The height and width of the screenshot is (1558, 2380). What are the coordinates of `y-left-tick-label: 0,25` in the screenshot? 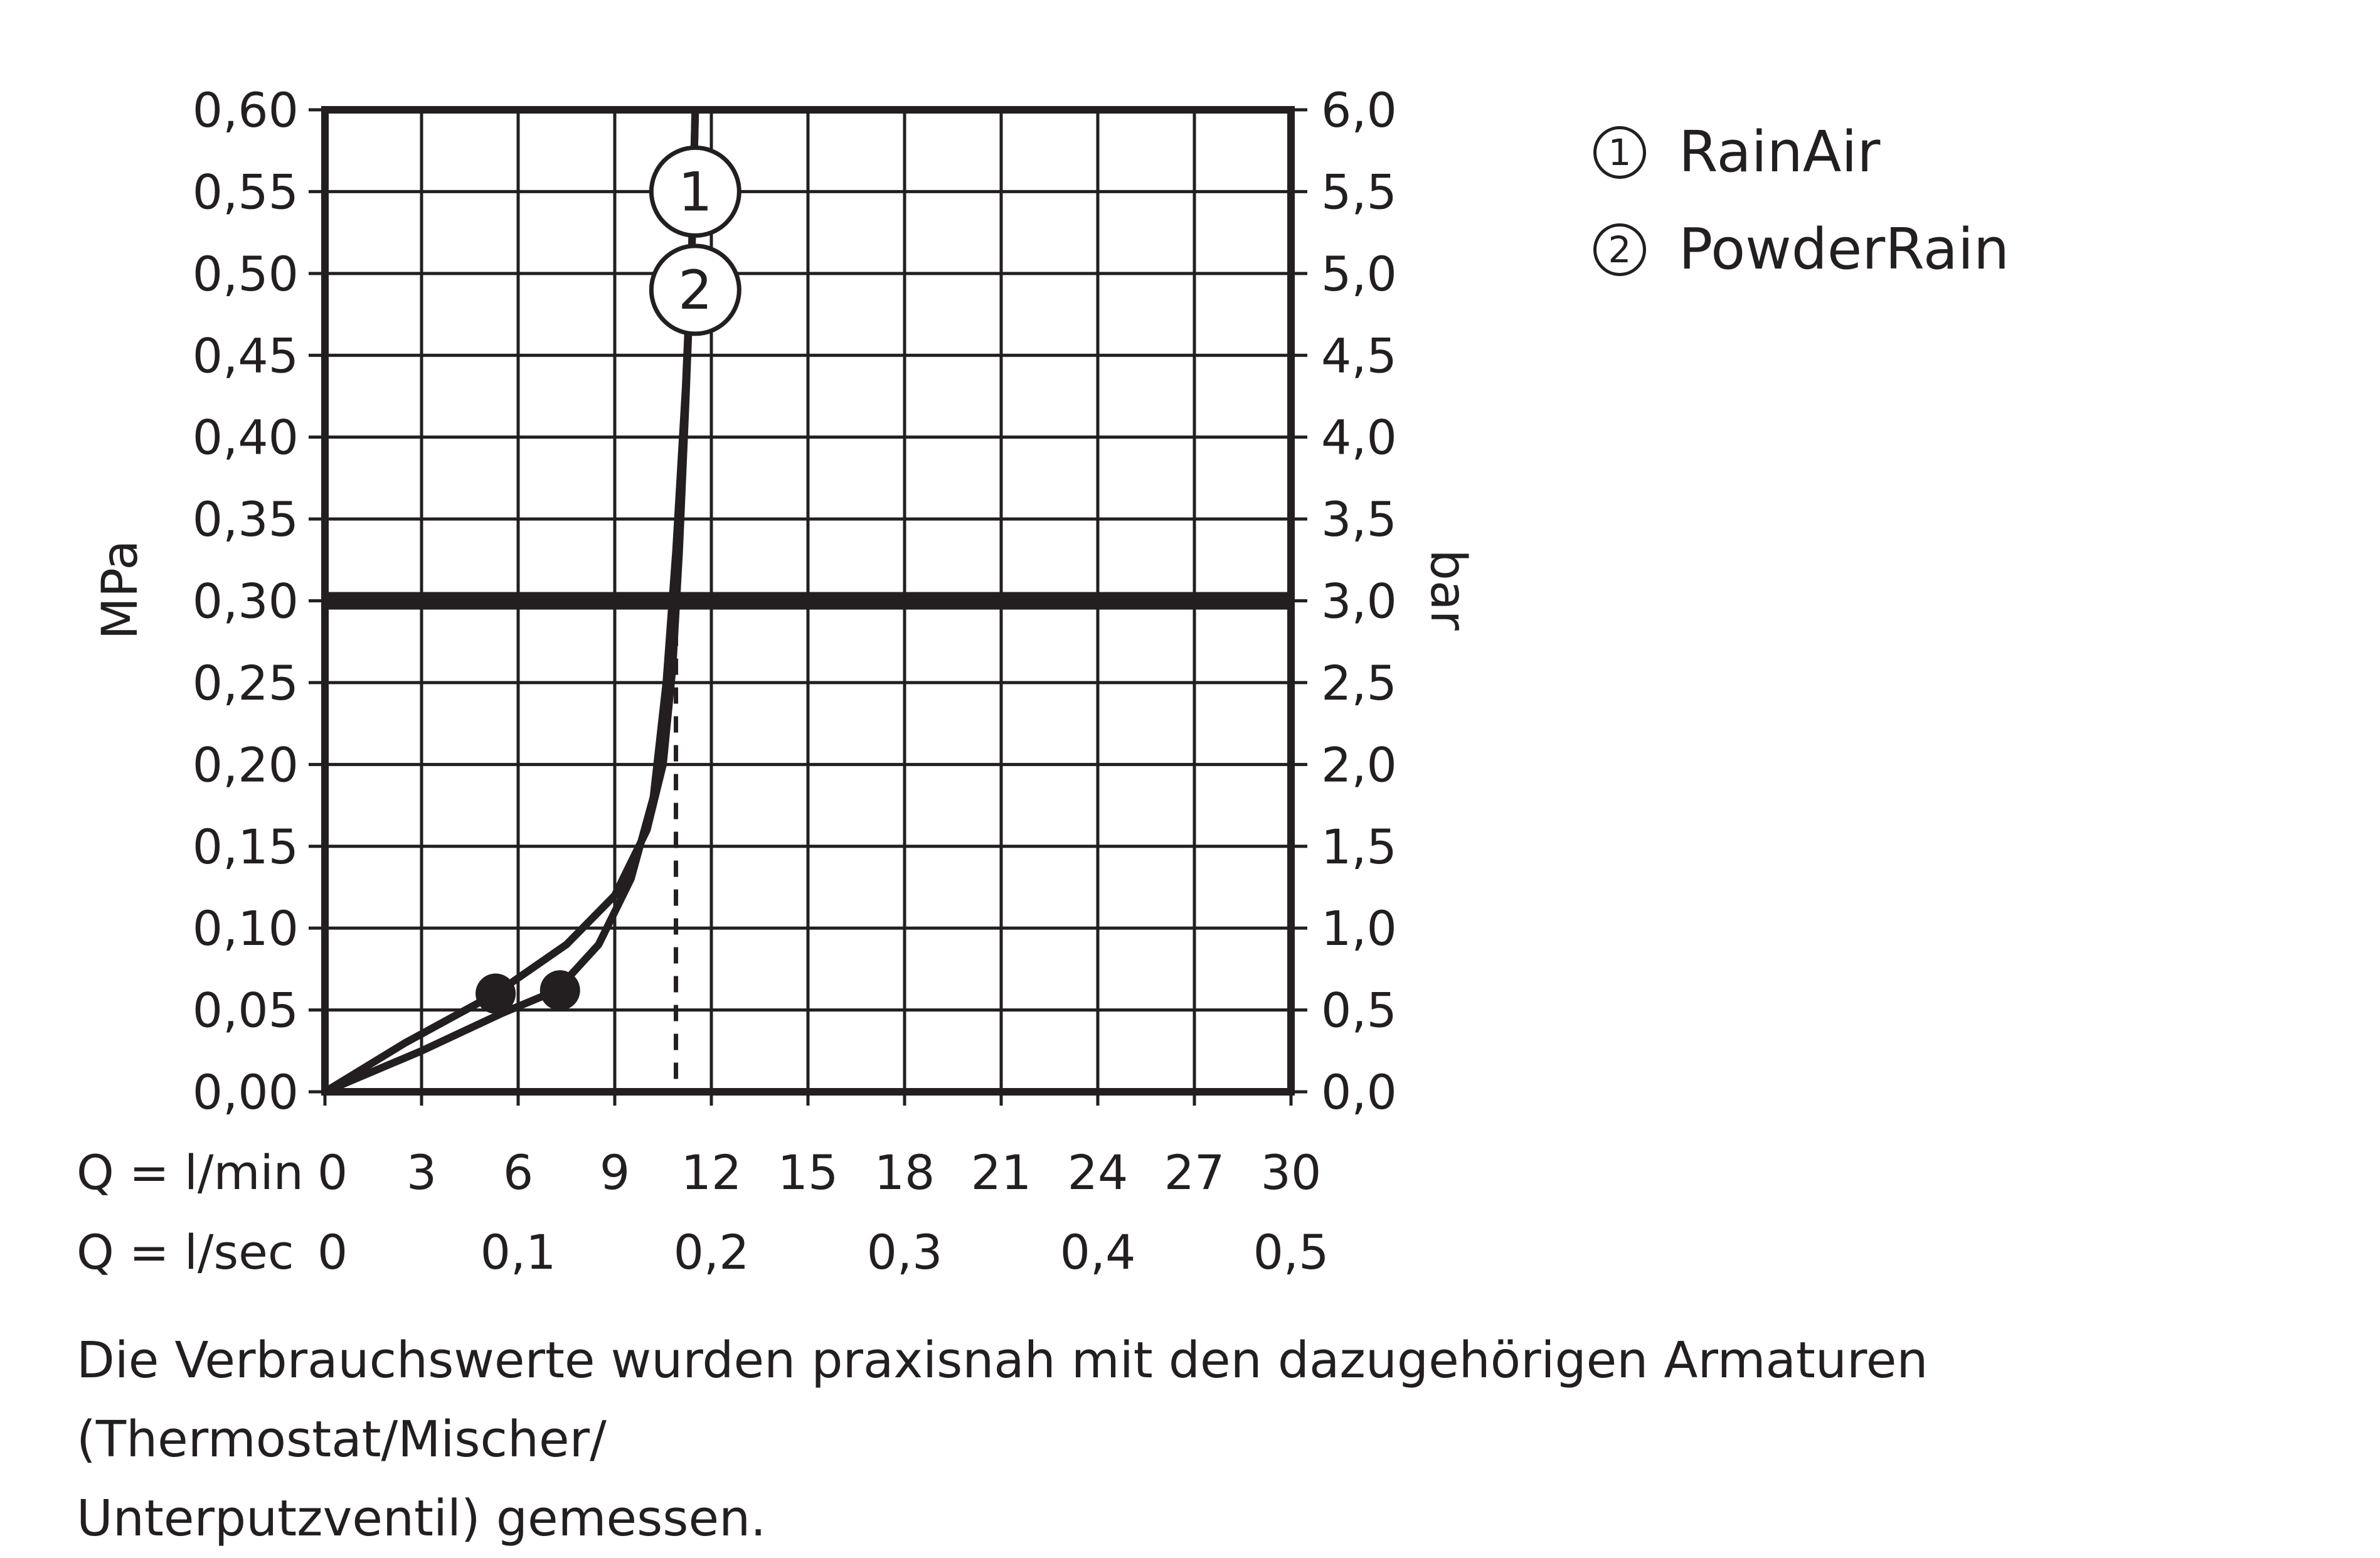 It's located at (246, 683).